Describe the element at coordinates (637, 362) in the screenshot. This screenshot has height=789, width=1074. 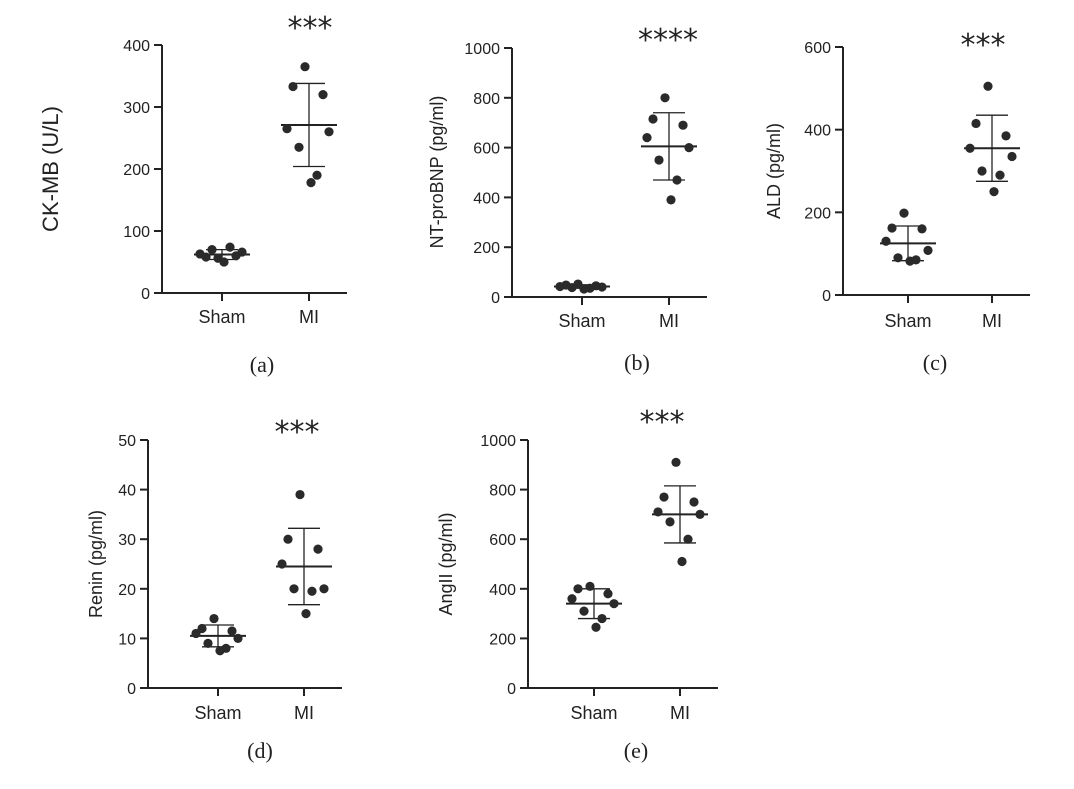
I see `panel-caption: (b)` at that location.